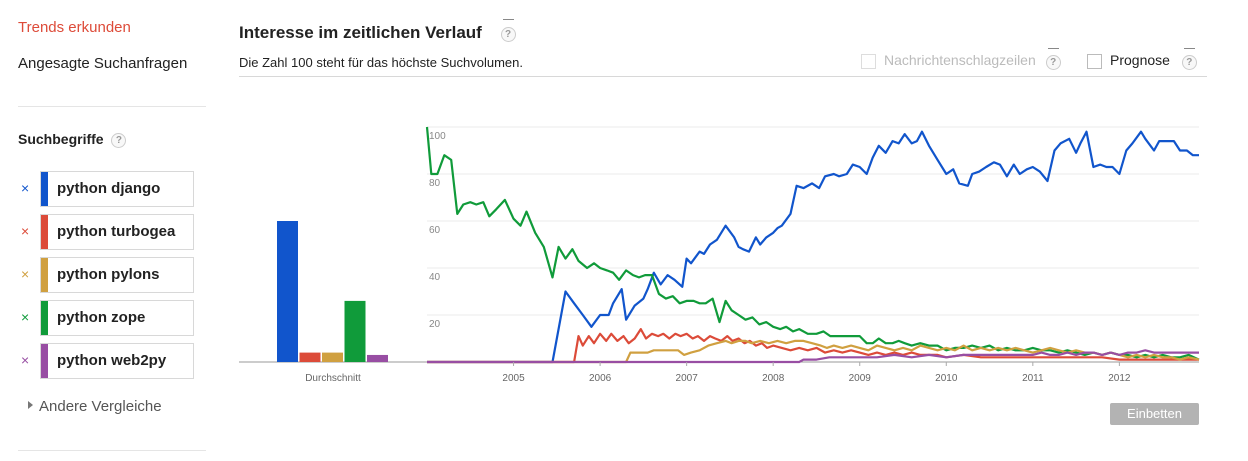  I want to click on chart-axes: 2005 2006 2007 2008 2009 2010 2011 2012, so click(816, 373).